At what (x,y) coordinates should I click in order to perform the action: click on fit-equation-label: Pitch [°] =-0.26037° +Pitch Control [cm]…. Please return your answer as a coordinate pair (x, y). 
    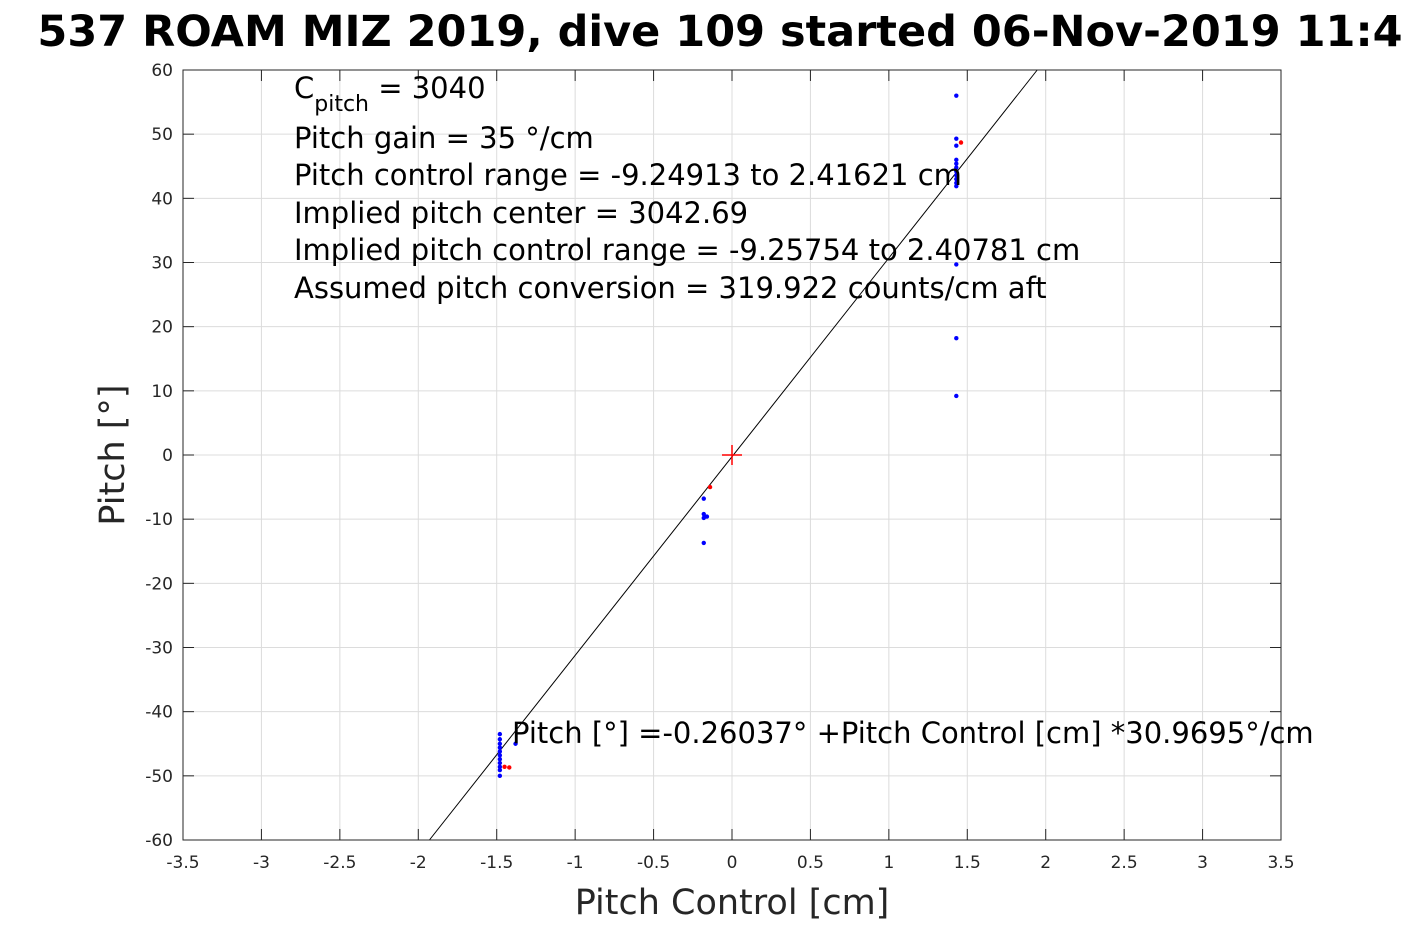
    Looking at the image, I should click on (913, 733).